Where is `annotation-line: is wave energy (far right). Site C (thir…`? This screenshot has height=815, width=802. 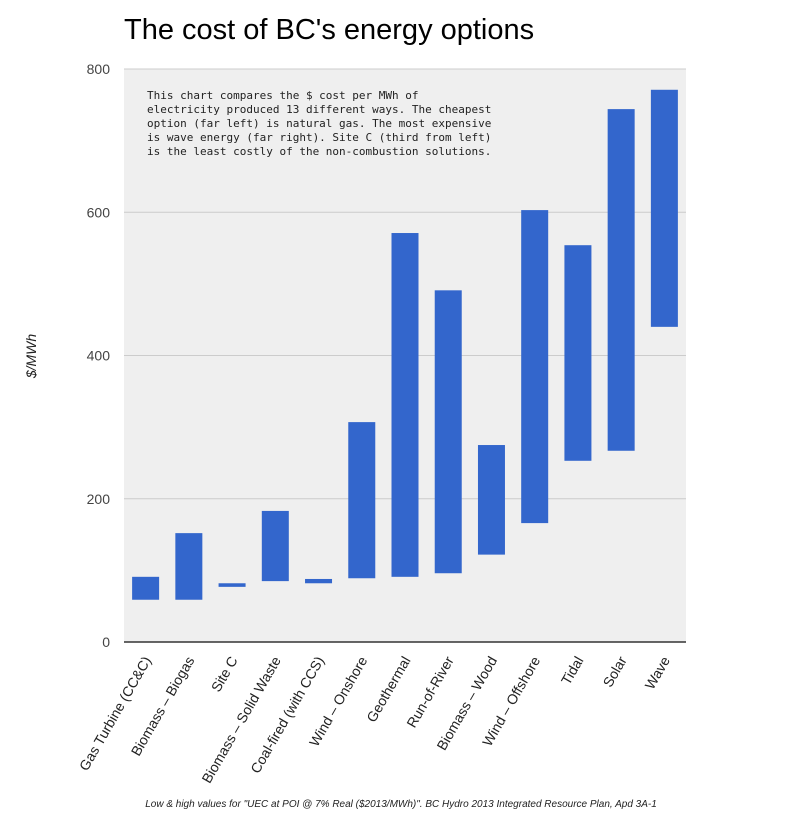
annotation-line: is wave energy (far right). Site C (thir… is located at coordinates (319, 137).